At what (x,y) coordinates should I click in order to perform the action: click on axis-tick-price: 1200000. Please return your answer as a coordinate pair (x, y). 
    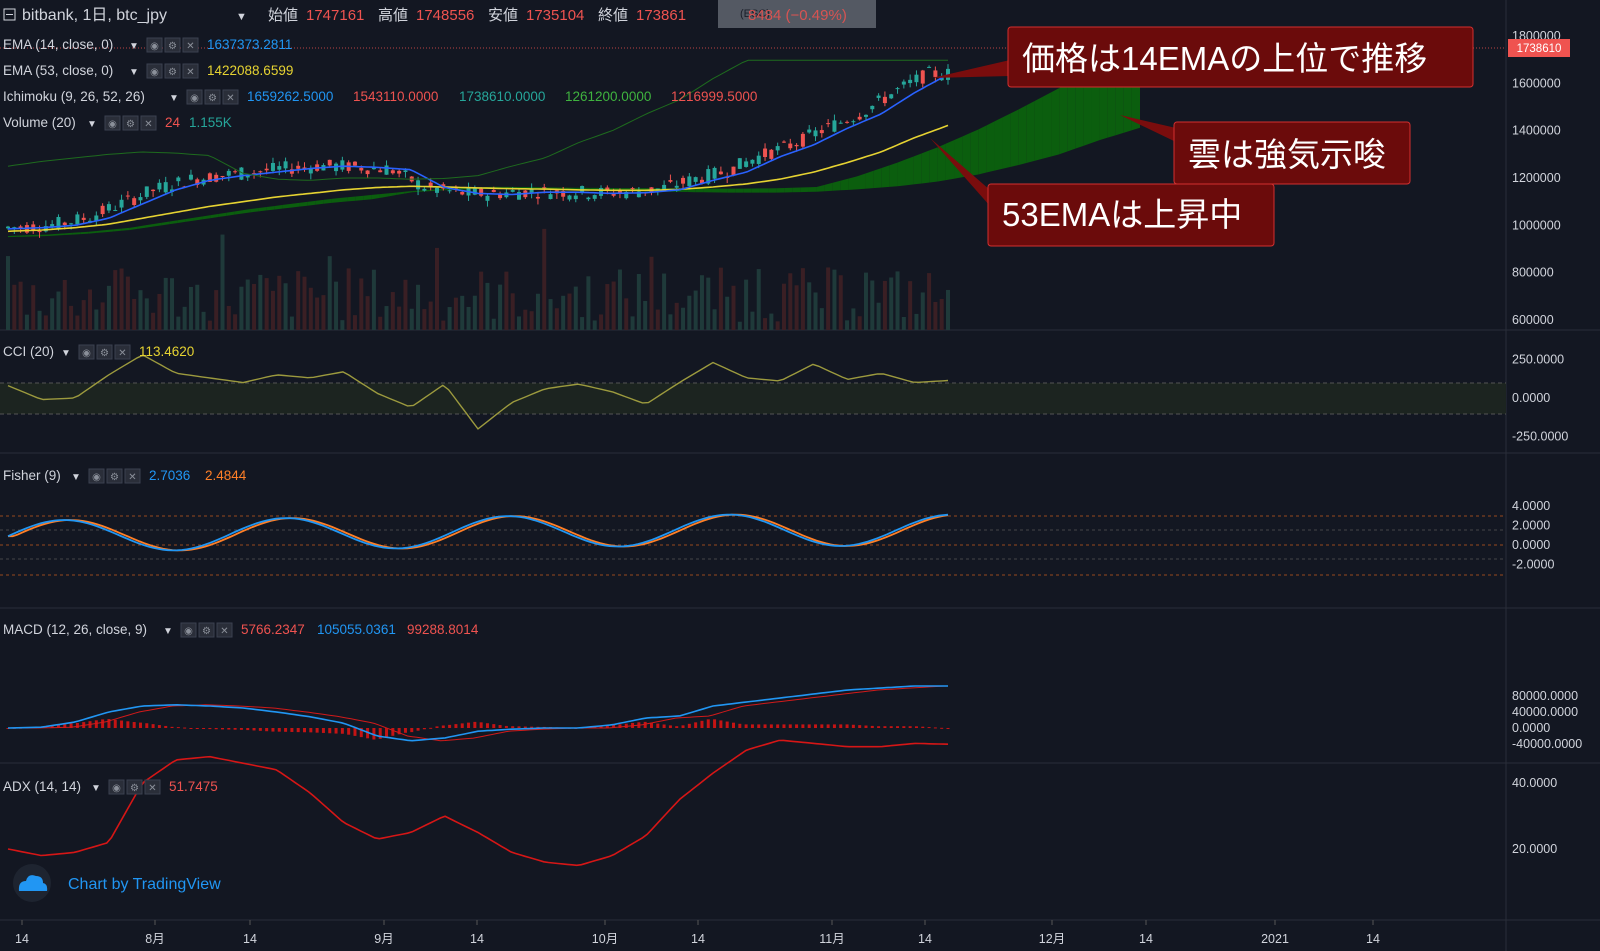
    Looking at the image, I should click on (1536, 178).